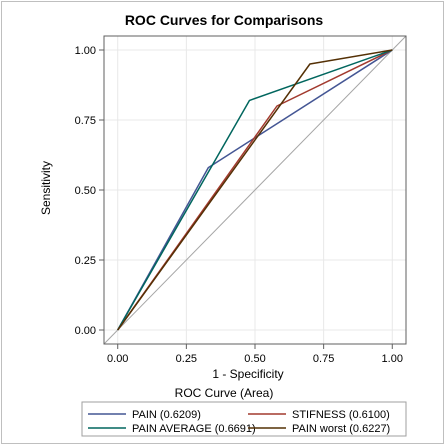 The width and height of the screenshot is (447, 447). I want to click on x-axis-label: 1 - Specificity, so click(247, 374).